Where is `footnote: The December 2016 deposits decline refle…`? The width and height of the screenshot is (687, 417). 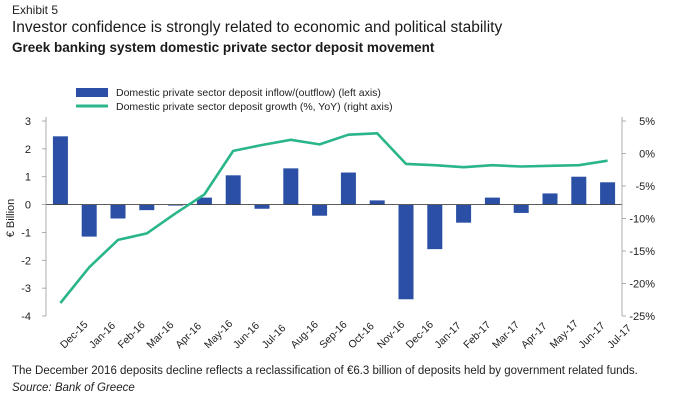
footnote: The December 2016 deposits decline refle… is located at coordinates (325, 371).